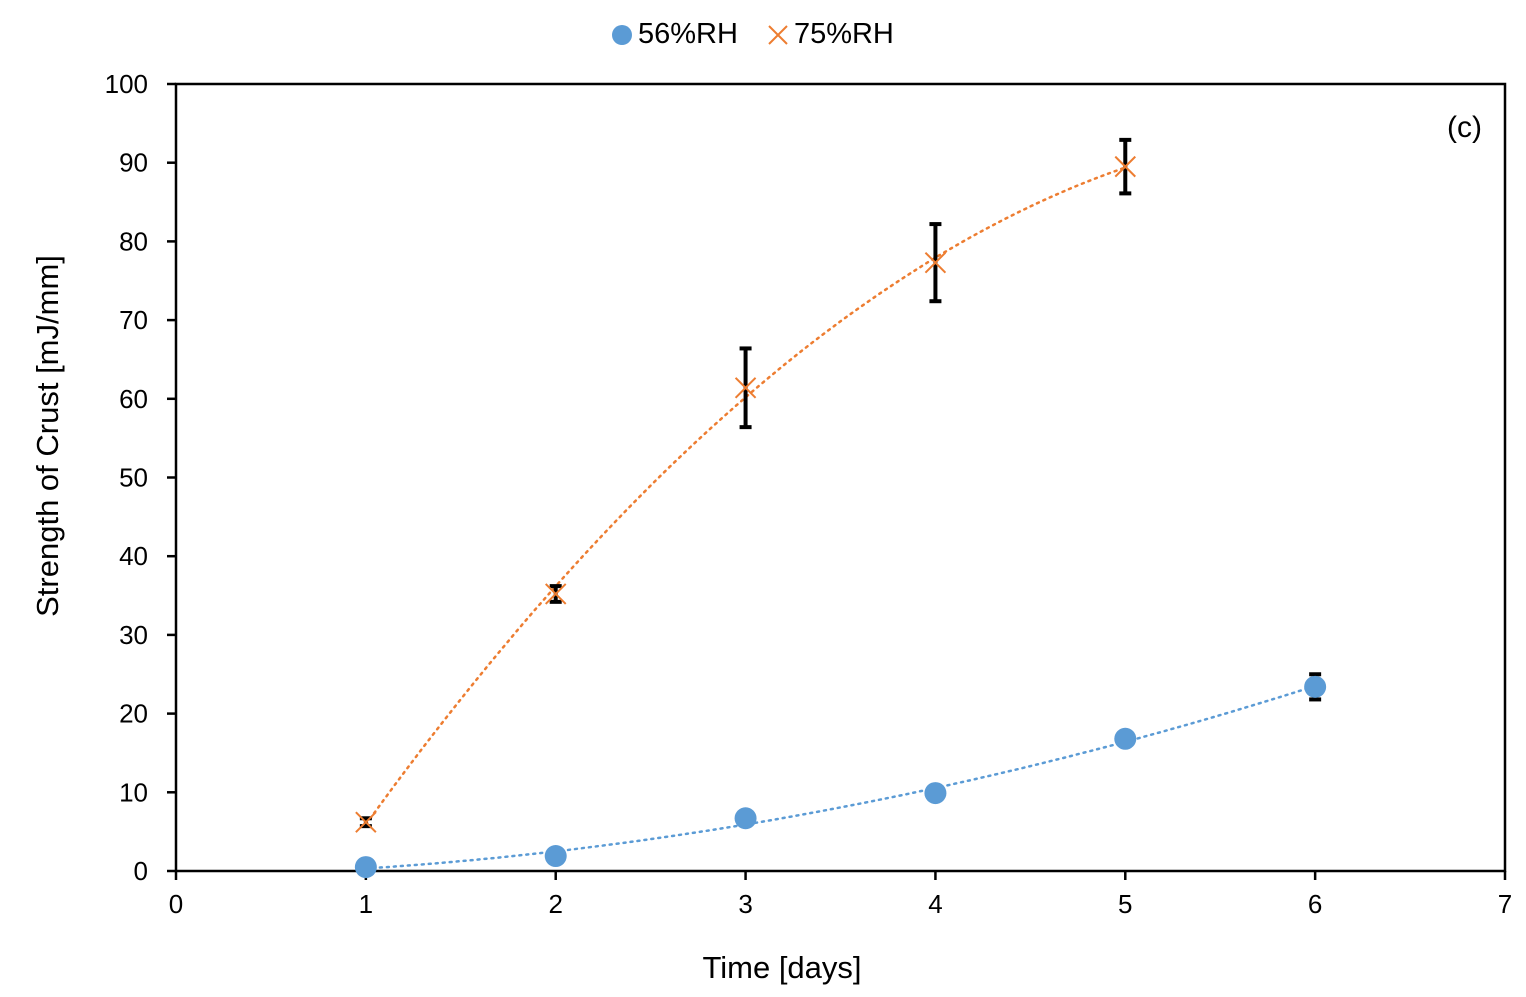 Image resolution: width=1526 pixels, height=997 pixels. What do you see at coordinates (133, 635) in the screenshot?
I see `y-tick-label: 30` at bounding box center [133, 635].